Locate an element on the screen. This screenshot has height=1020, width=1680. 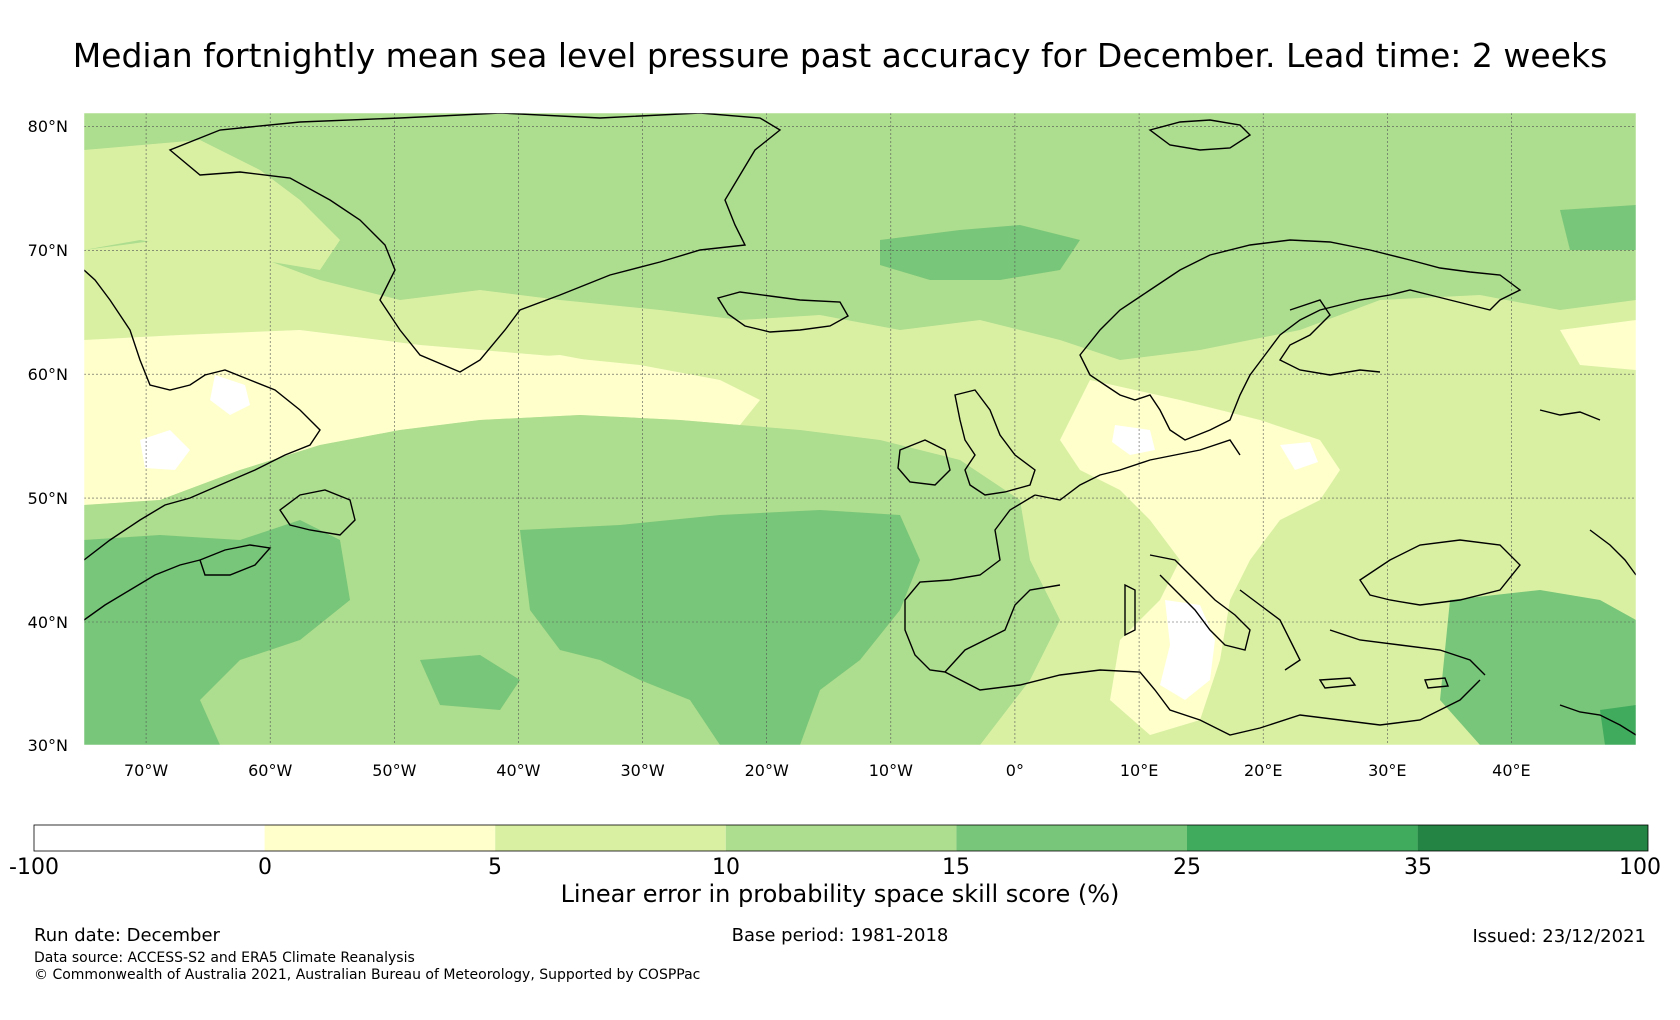
colorbar is located at coordinates (841, 838).